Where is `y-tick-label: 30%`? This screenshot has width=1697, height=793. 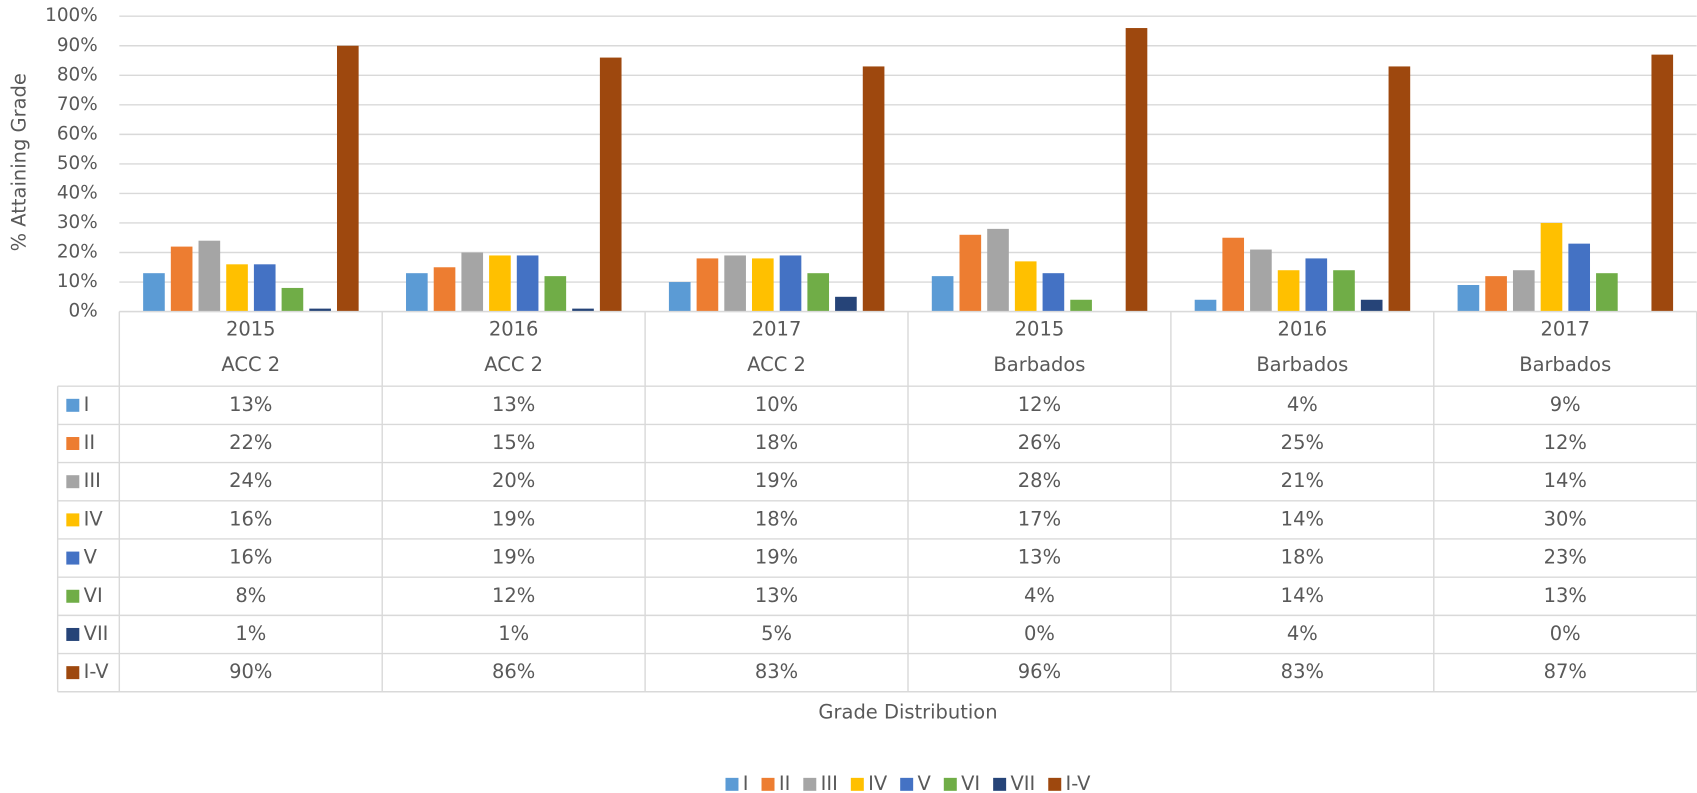 y-tick-label: 30% is located at coordinates (77, 222).